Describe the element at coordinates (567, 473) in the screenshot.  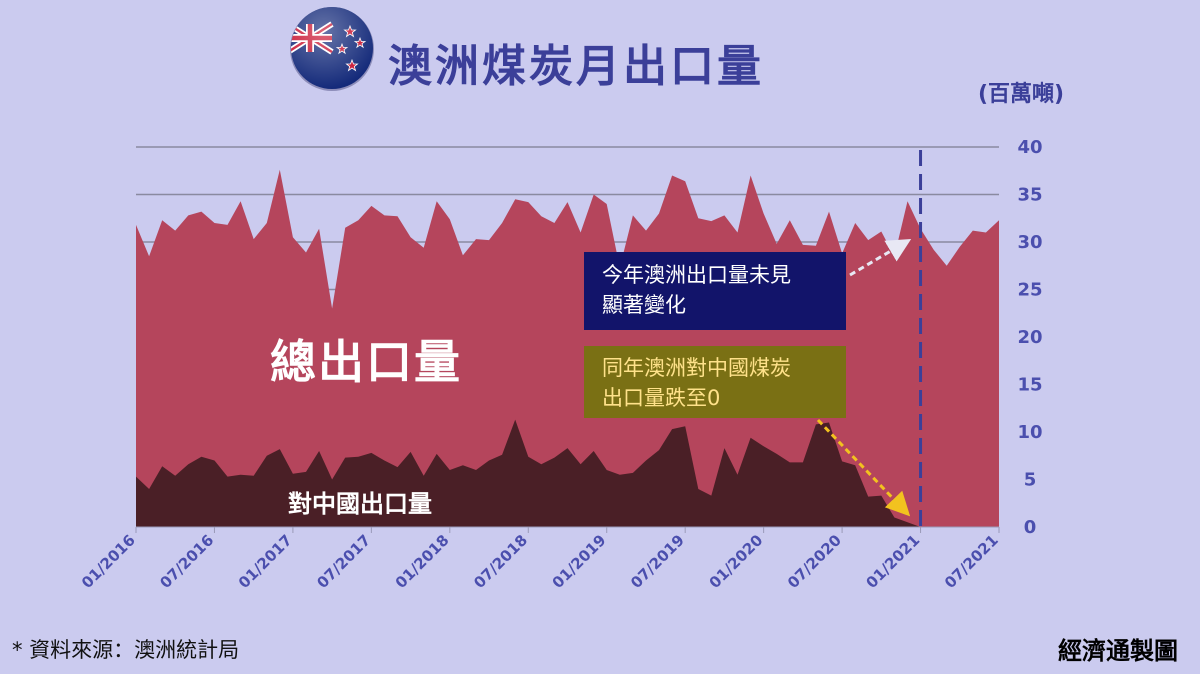
I see `china-exports-area` at that location.